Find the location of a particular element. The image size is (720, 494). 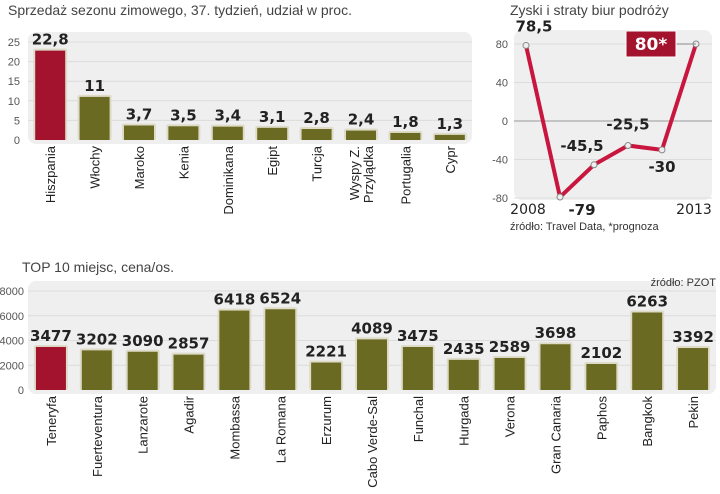

data-label: 3,5 is located at coordinates (183, 115).